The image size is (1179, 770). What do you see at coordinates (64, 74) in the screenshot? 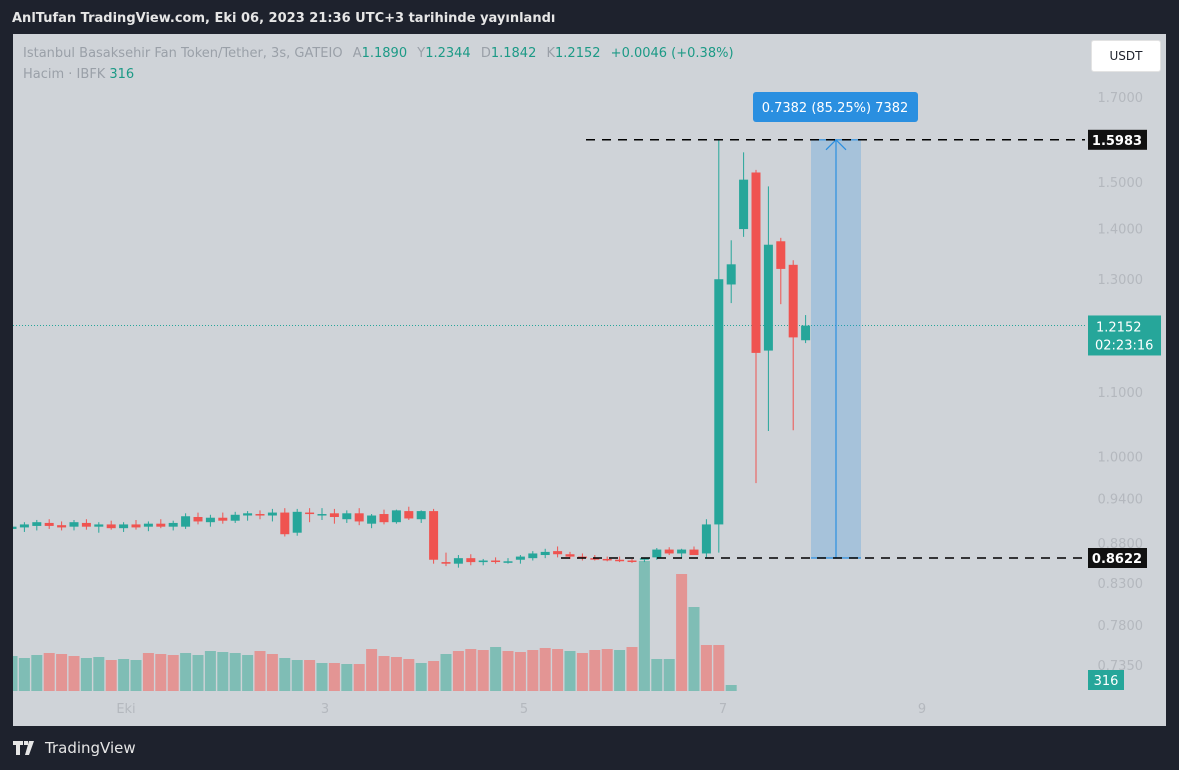
I see `volume-label: Hacim · IBFK` at bounding box center [64, 74].